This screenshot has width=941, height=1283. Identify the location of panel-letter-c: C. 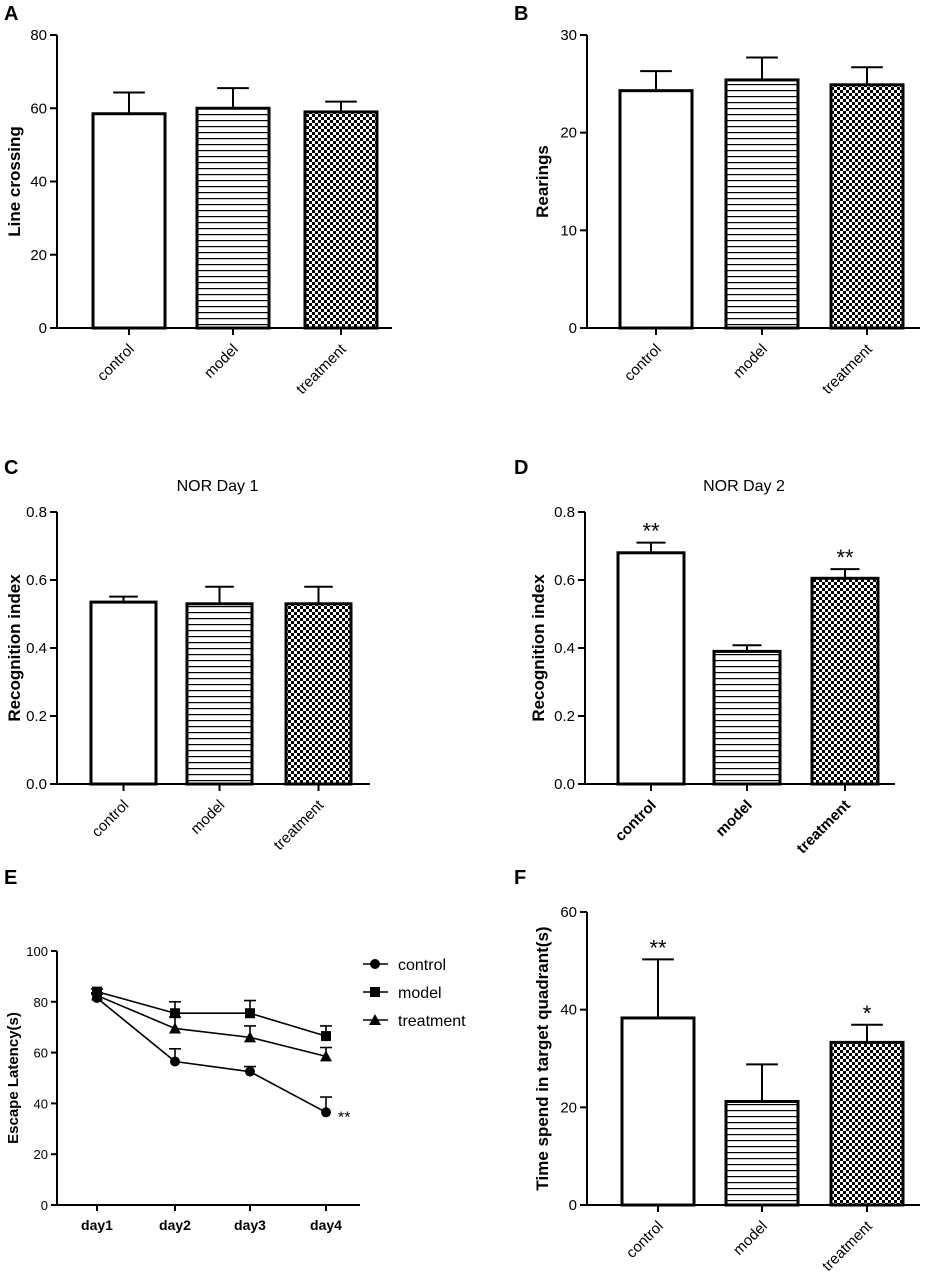
(11, 468).